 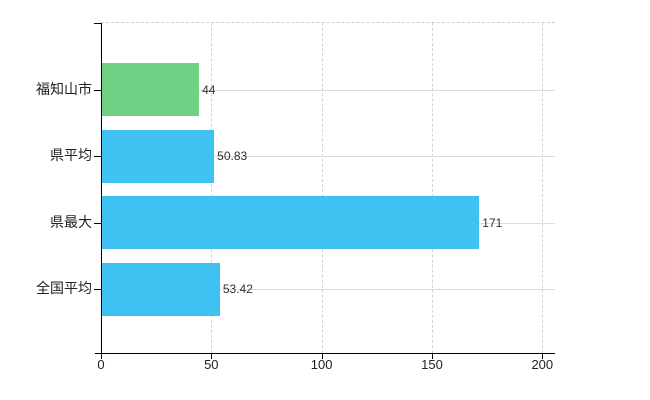 I want to click on x-tick-label: 0, so click(x=101, y=364).